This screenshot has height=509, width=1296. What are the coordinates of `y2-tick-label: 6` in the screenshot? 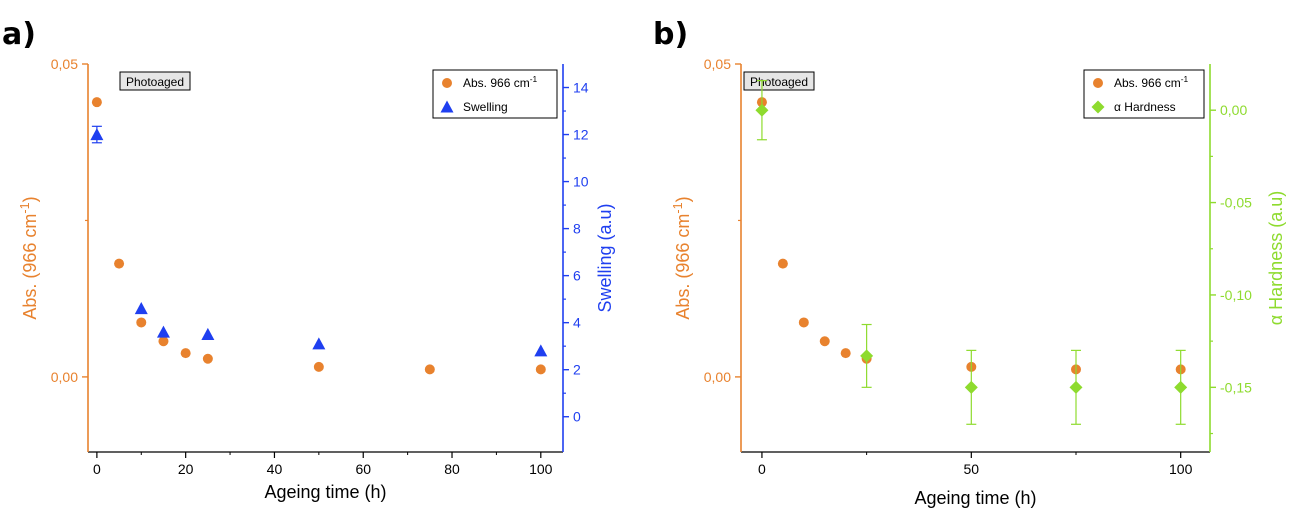 It's located at (577, 276).